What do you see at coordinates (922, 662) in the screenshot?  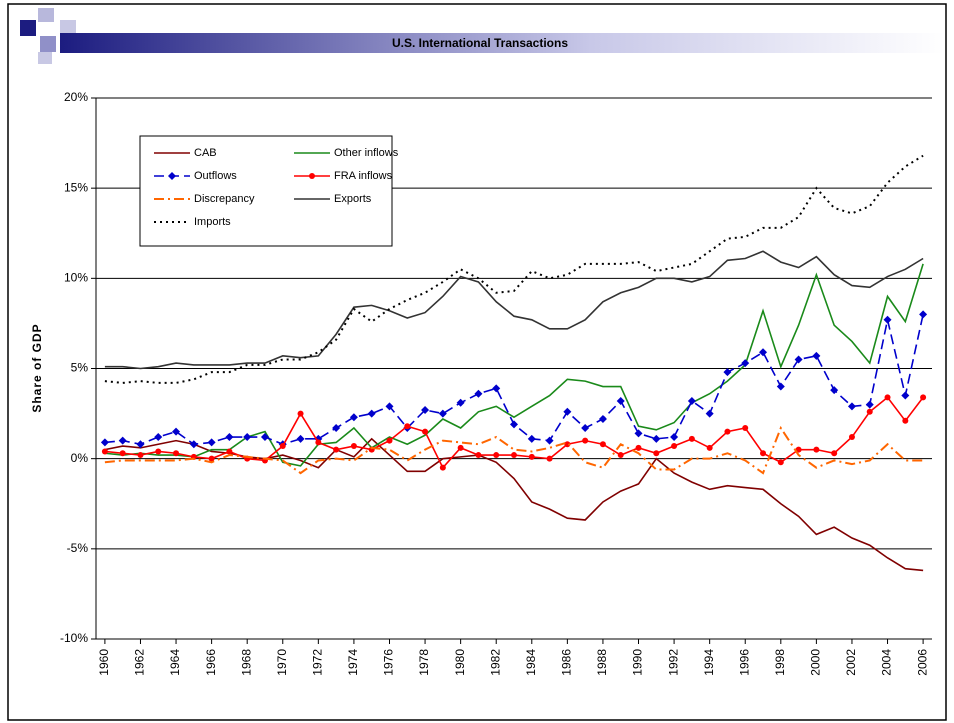 I see `x-tick-label: 2006` at bounding box center [922, 662].